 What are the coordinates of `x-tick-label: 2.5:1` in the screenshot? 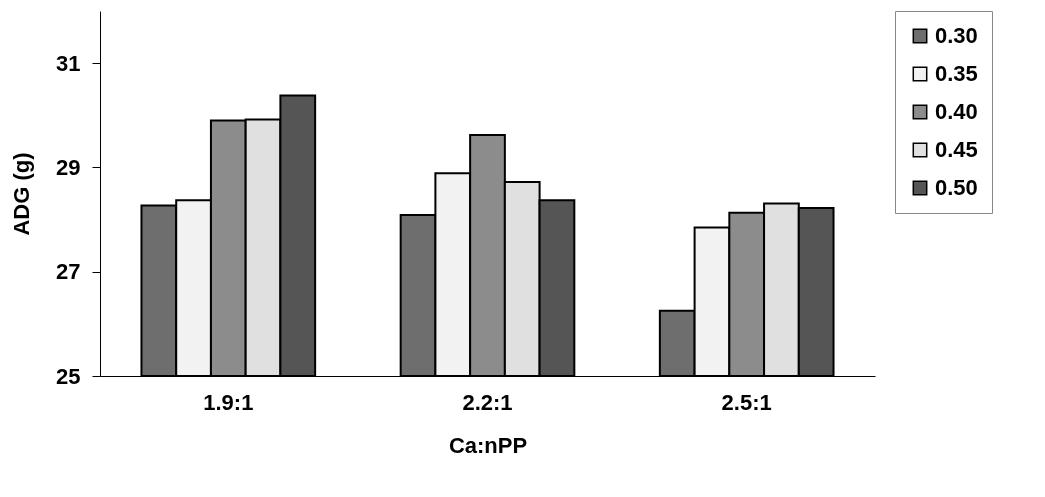 It's located at (746, 402).